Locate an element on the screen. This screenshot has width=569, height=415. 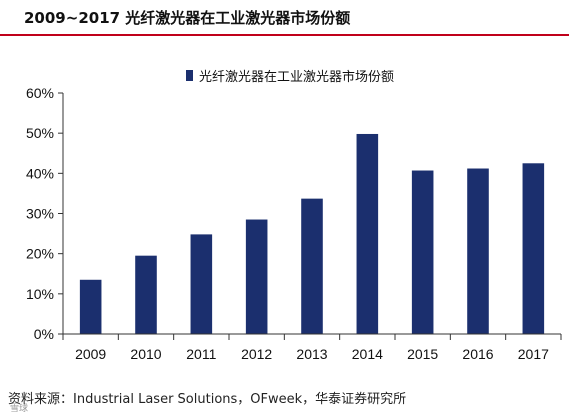
legend-swatch is located at coordinates (189, 75).